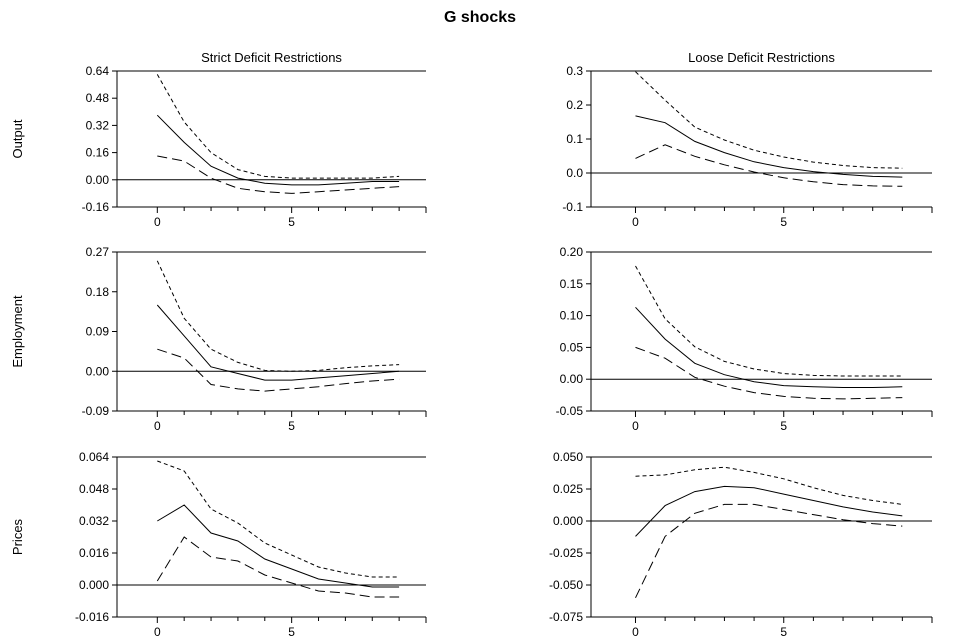 The image size is (959, 644). Describe the element at coordinates (98, 153) in the screenshot. I see `y-tick-label: 0.16` at that location.